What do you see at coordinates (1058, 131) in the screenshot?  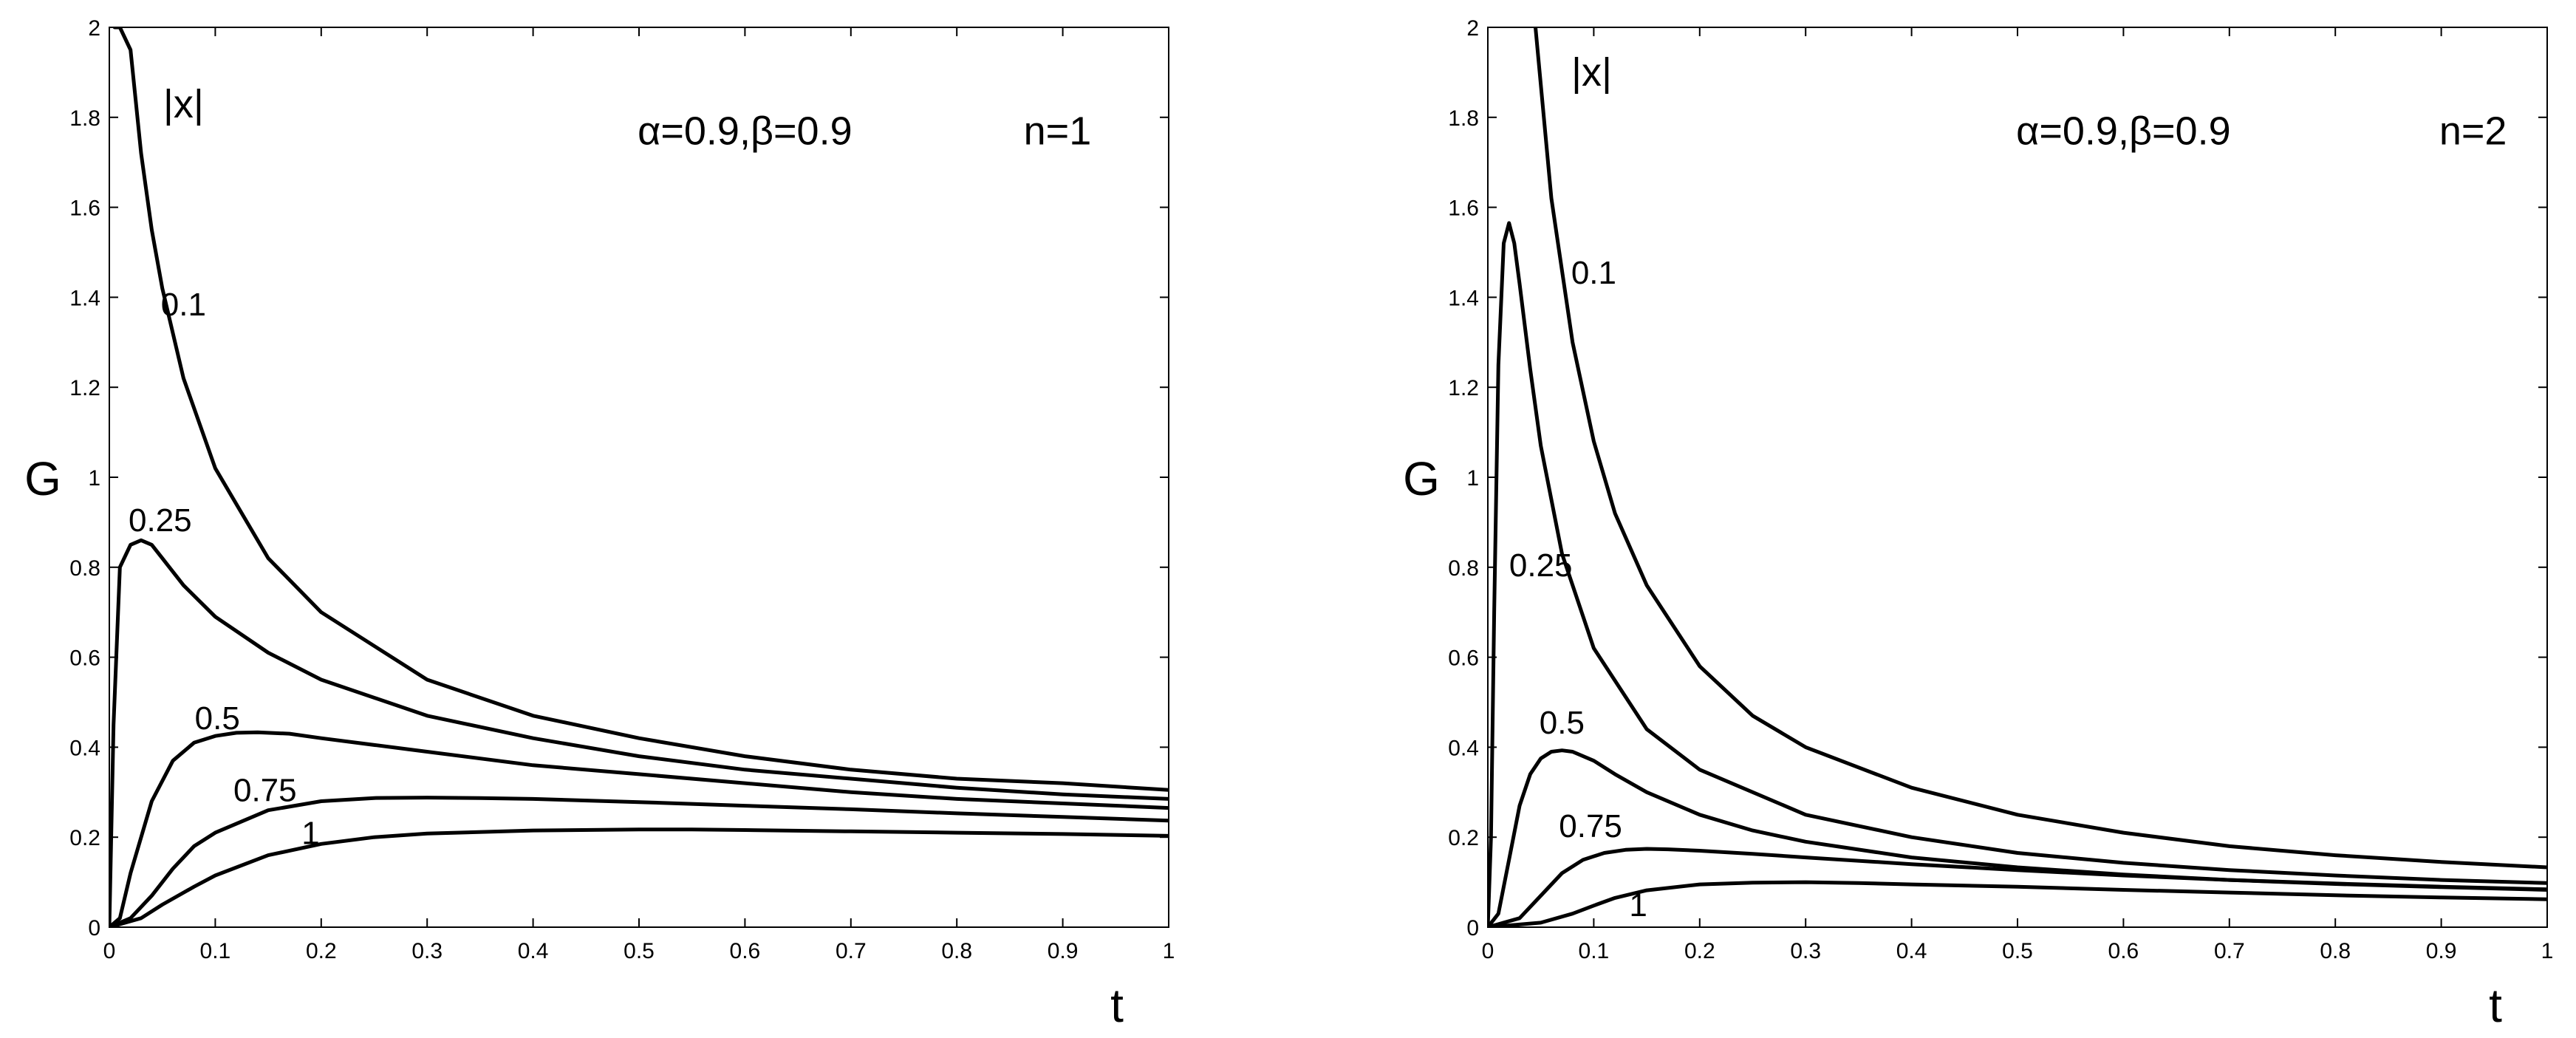 I see `n-annotation: n=1` at bounding box center [1058, 131].